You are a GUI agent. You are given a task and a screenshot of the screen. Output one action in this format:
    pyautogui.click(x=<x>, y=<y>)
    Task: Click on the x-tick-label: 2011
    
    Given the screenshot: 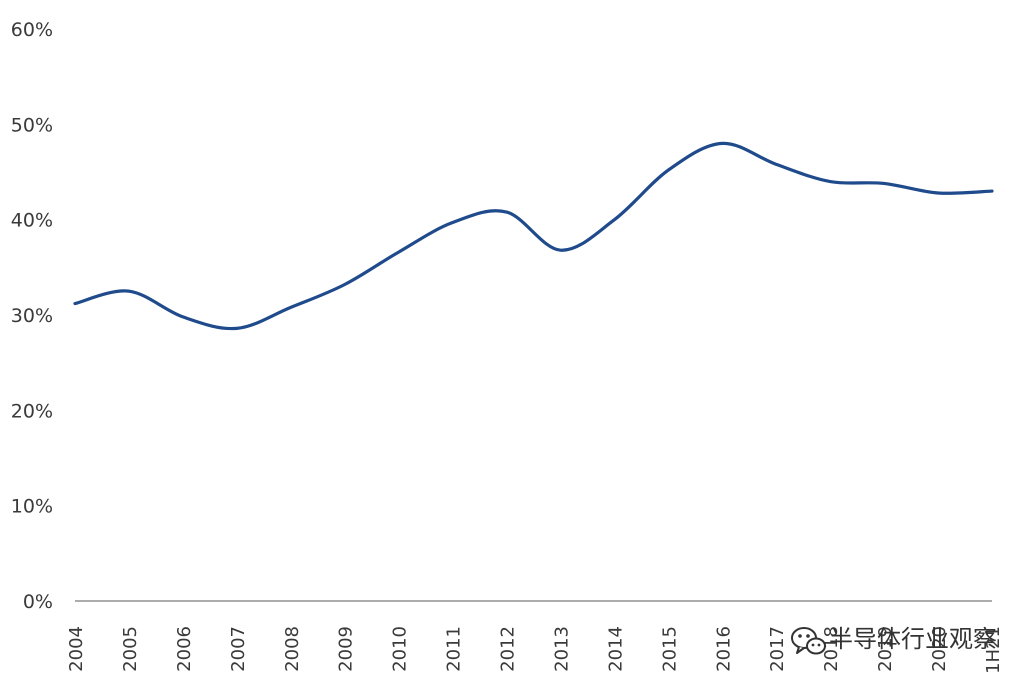 What is the action you would take?
    pyautogui.click(x=454, y=649)
    